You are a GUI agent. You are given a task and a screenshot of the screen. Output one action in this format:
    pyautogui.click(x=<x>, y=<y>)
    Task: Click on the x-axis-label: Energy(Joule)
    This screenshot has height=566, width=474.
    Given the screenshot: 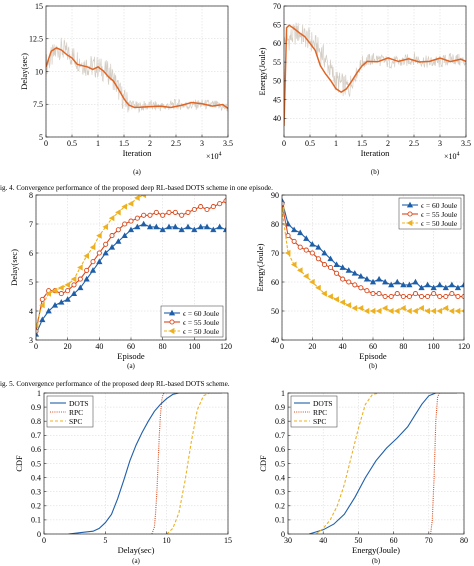 What is the action you would take?
    pyautogui.click(x=376, y=550)
    